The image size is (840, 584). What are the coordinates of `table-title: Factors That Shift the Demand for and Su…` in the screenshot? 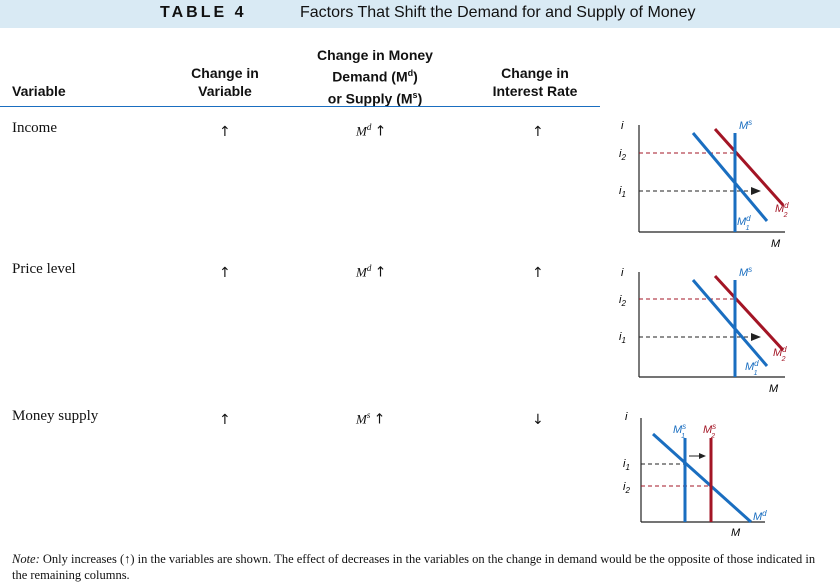 It's located at (498, 12).